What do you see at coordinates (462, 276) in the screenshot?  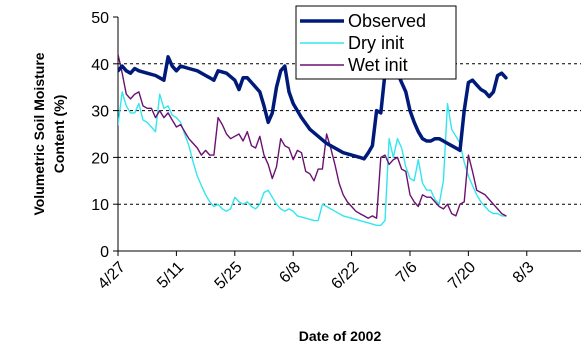 I see `x-tick-label: 7/20` at bounding box center [462, 276].